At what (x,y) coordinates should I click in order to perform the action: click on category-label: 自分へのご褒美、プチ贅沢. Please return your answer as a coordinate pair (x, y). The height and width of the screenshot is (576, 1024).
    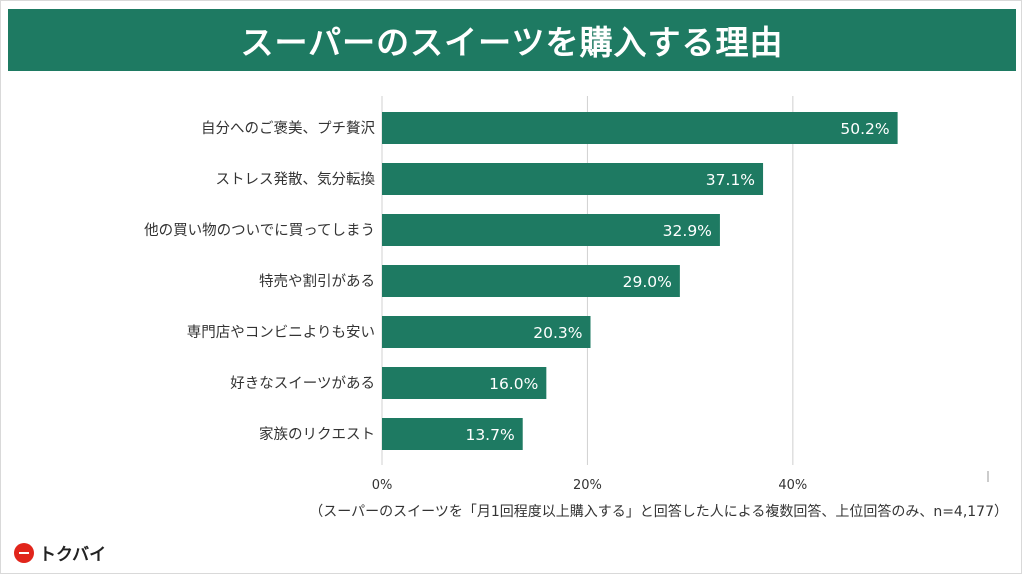
    Looking at the image, I should click on (288, 128).